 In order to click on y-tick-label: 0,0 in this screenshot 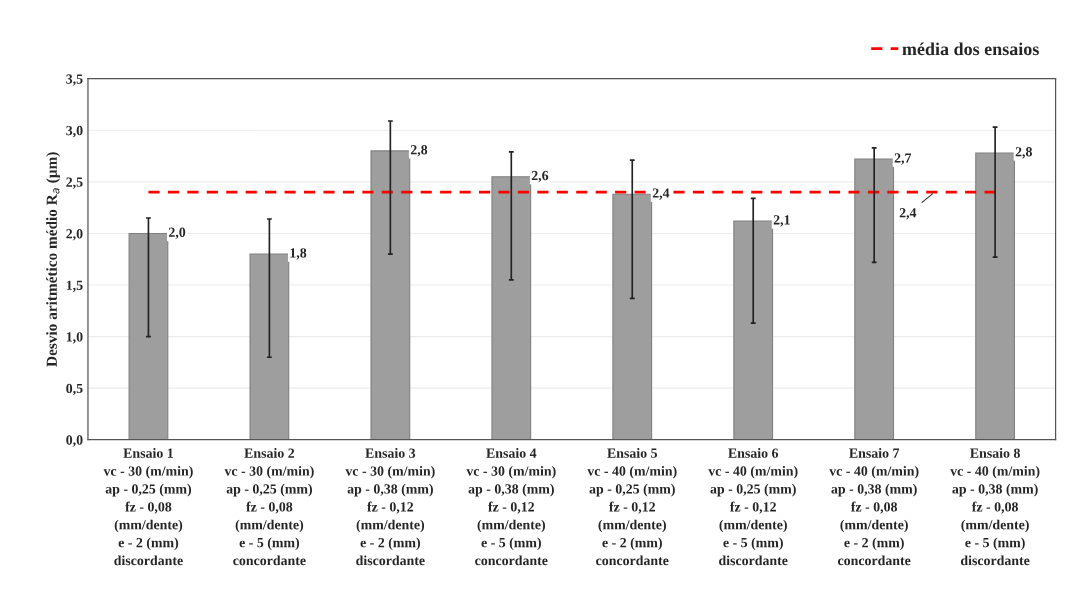, I will do `click(74, 441)`.